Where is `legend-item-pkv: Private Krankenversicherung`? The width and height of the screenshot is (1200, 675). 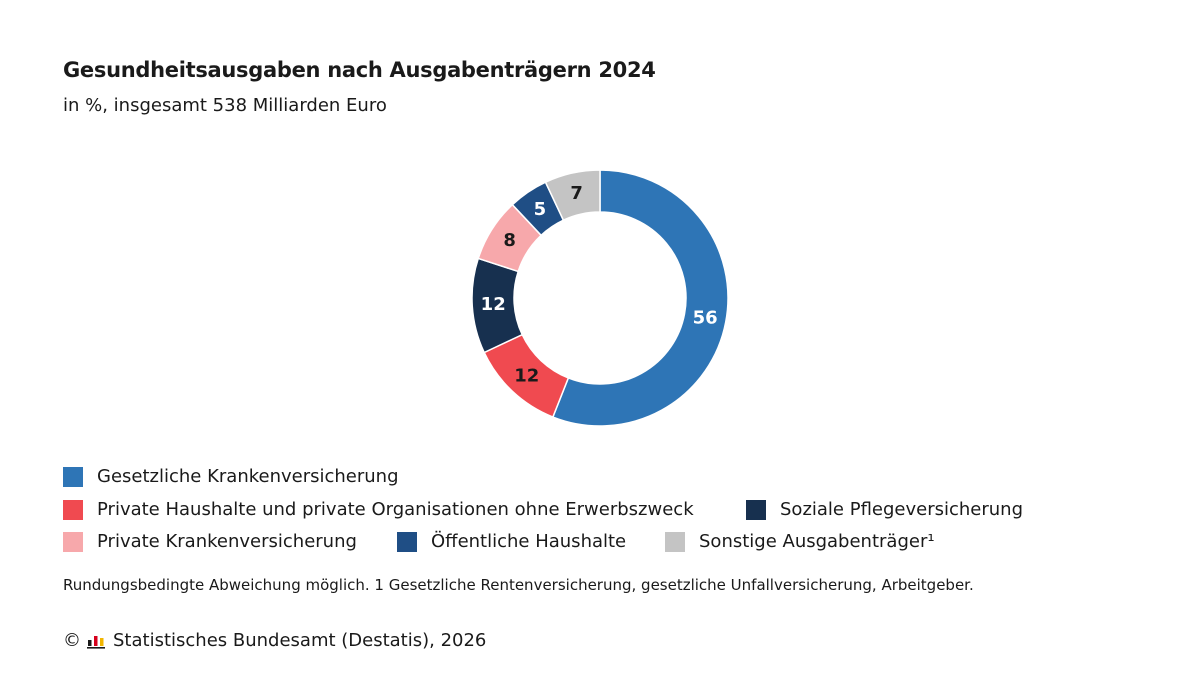 legend-item-pkv: Private Krankenversicherung is located at coordinates (210, 541).